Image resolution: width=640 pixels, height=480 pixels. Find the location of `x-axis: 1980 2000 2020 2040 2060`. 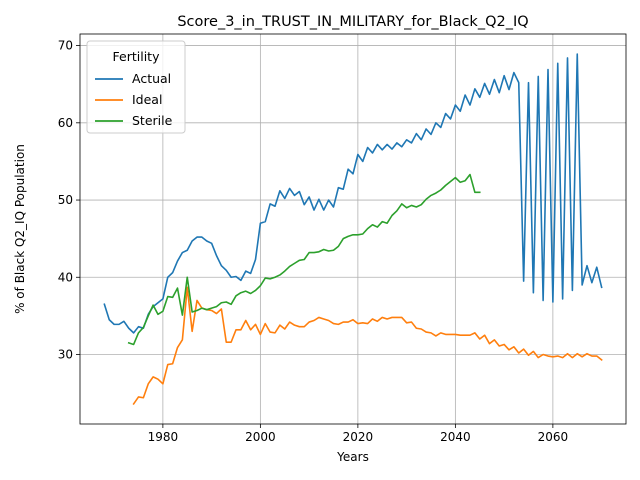

x-axis: 1980 2000 2020 2040 2060 is located at coordinates (358, 434).